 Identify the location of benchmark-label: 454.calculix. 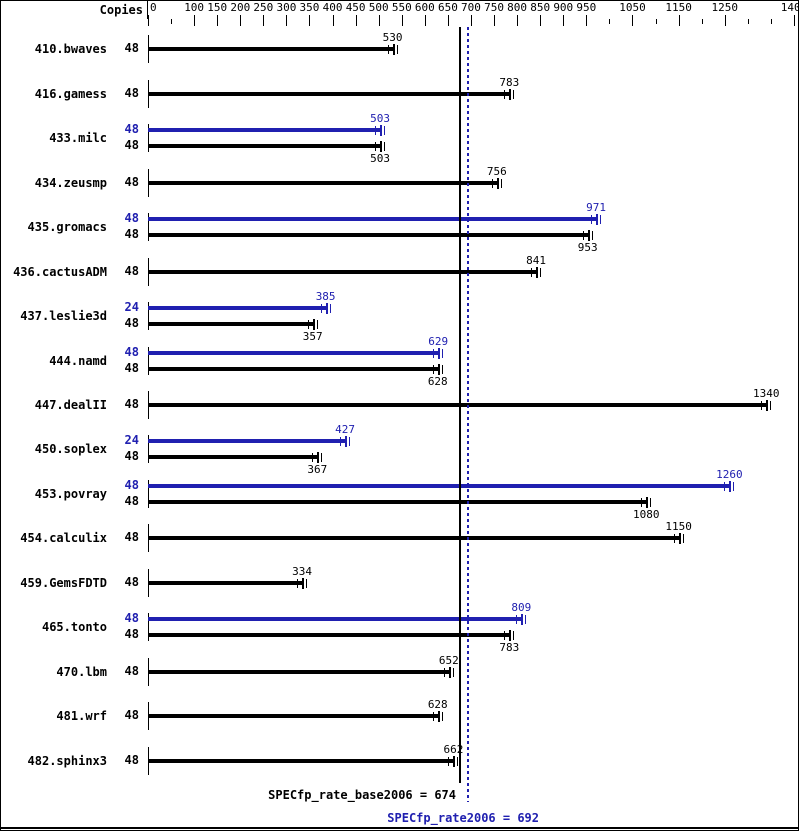
(63, 538).